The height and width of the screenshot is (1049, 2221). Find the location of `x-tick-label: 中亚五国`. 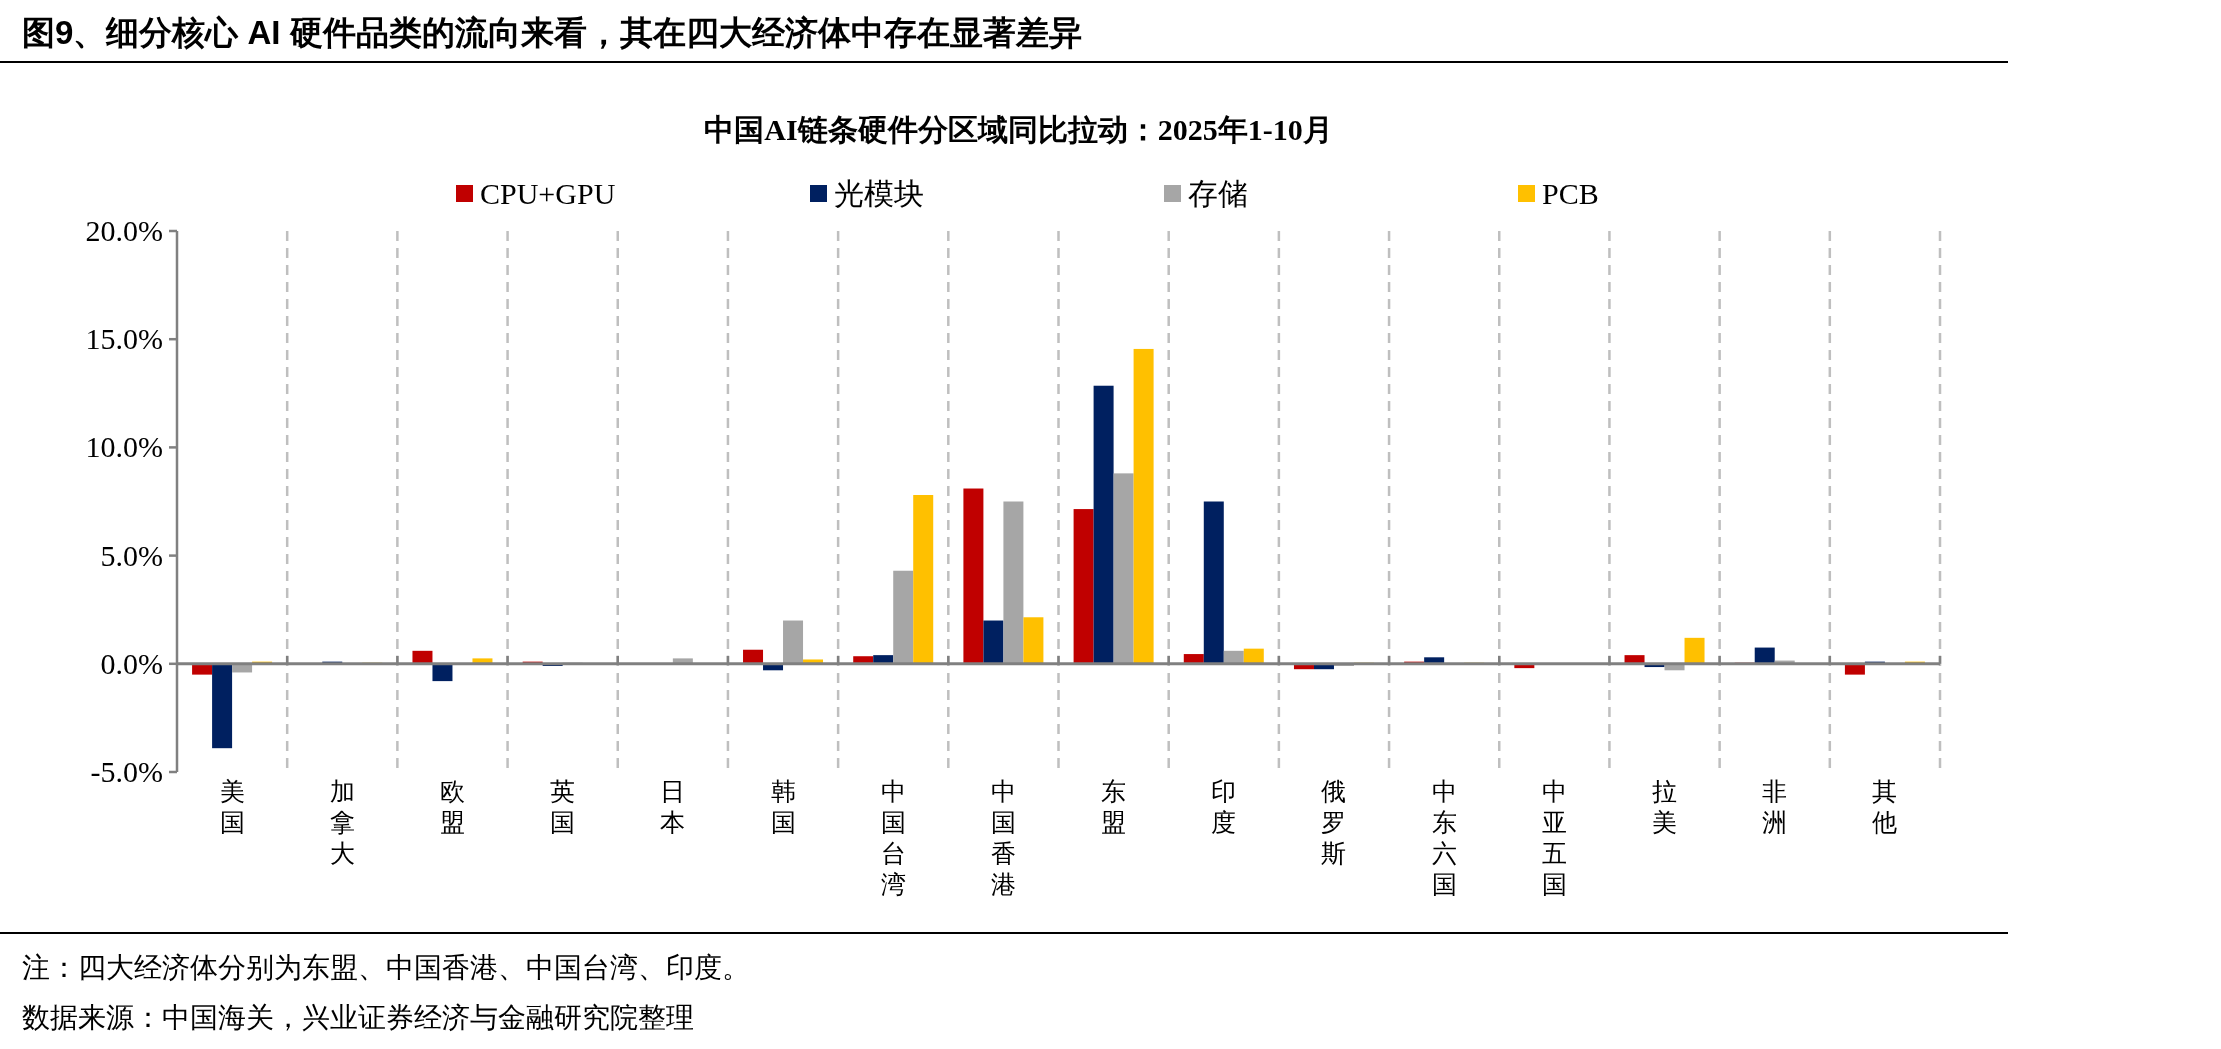

x-tick-label: 中亚五国 is located at coordinates (1554, 838).